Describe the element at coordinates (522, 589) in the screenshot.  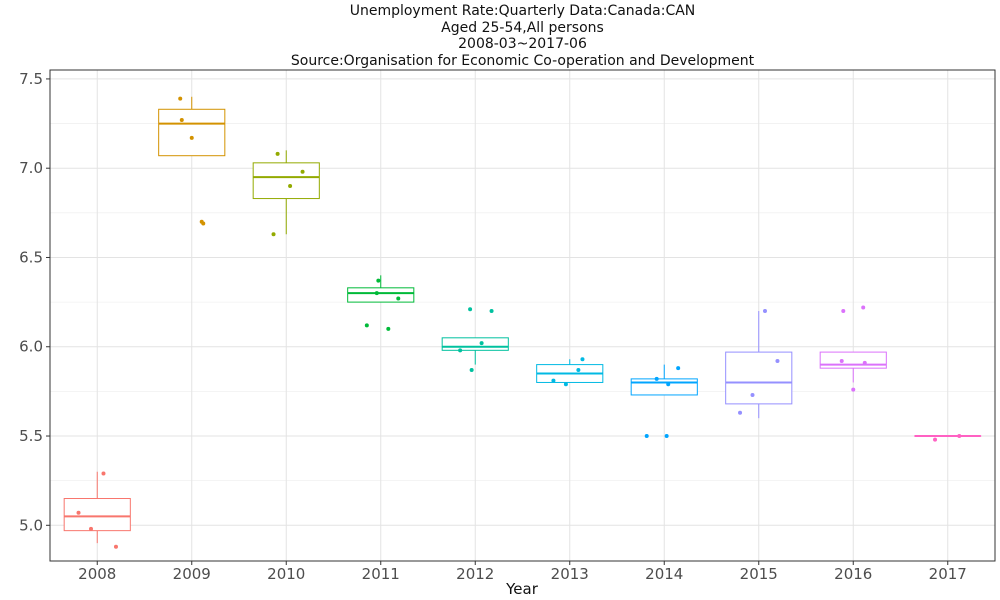
I see `x-axis-title: Year` at that location.